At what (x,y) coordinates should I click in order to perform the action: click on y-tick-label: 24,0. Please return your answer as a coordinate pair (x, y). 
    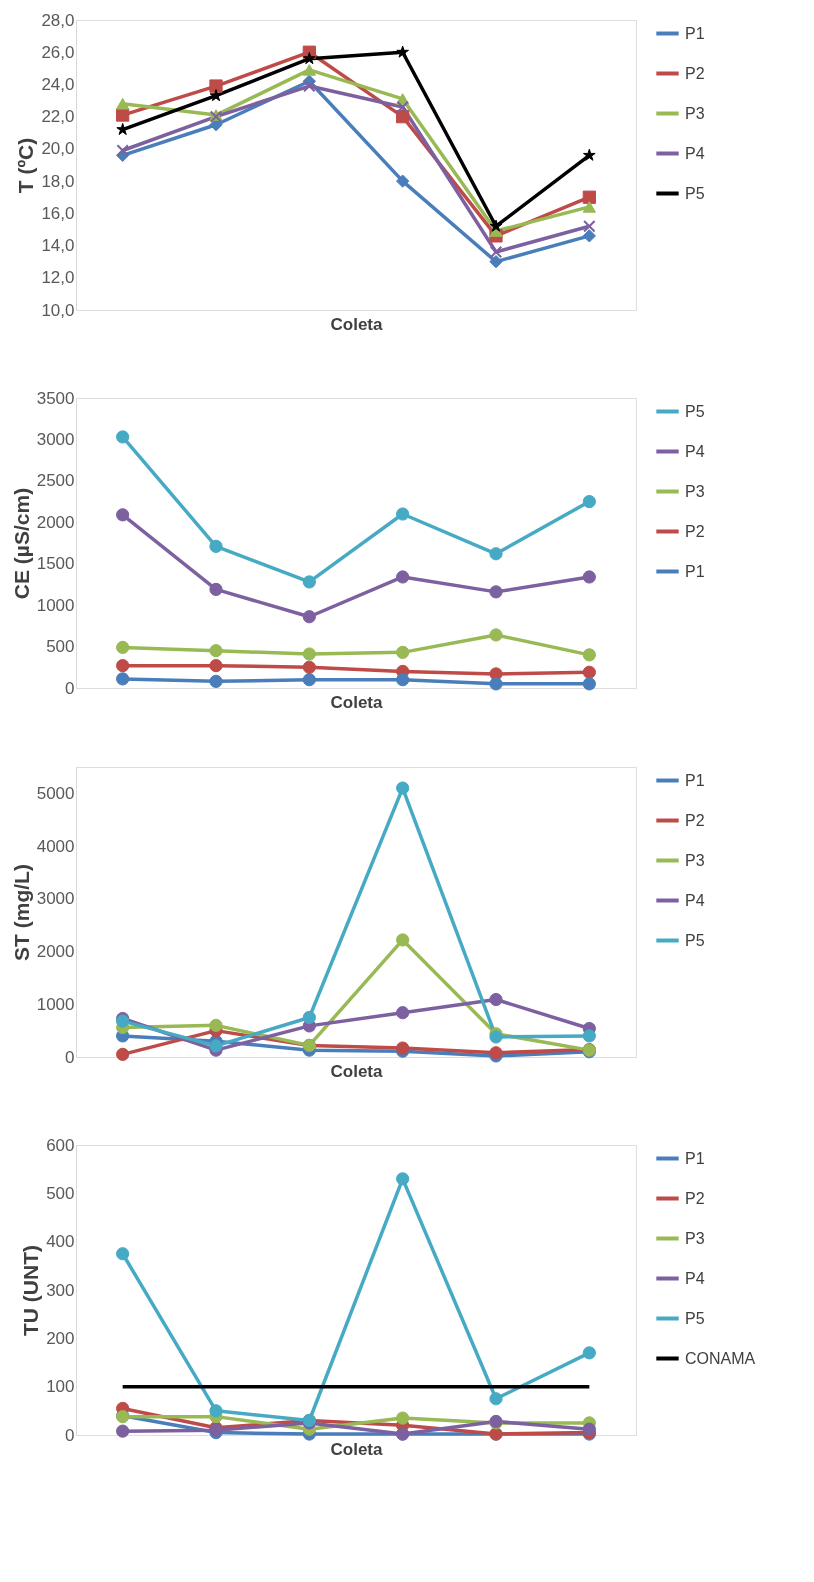
    Looking at the image, I should click on (58, 84).